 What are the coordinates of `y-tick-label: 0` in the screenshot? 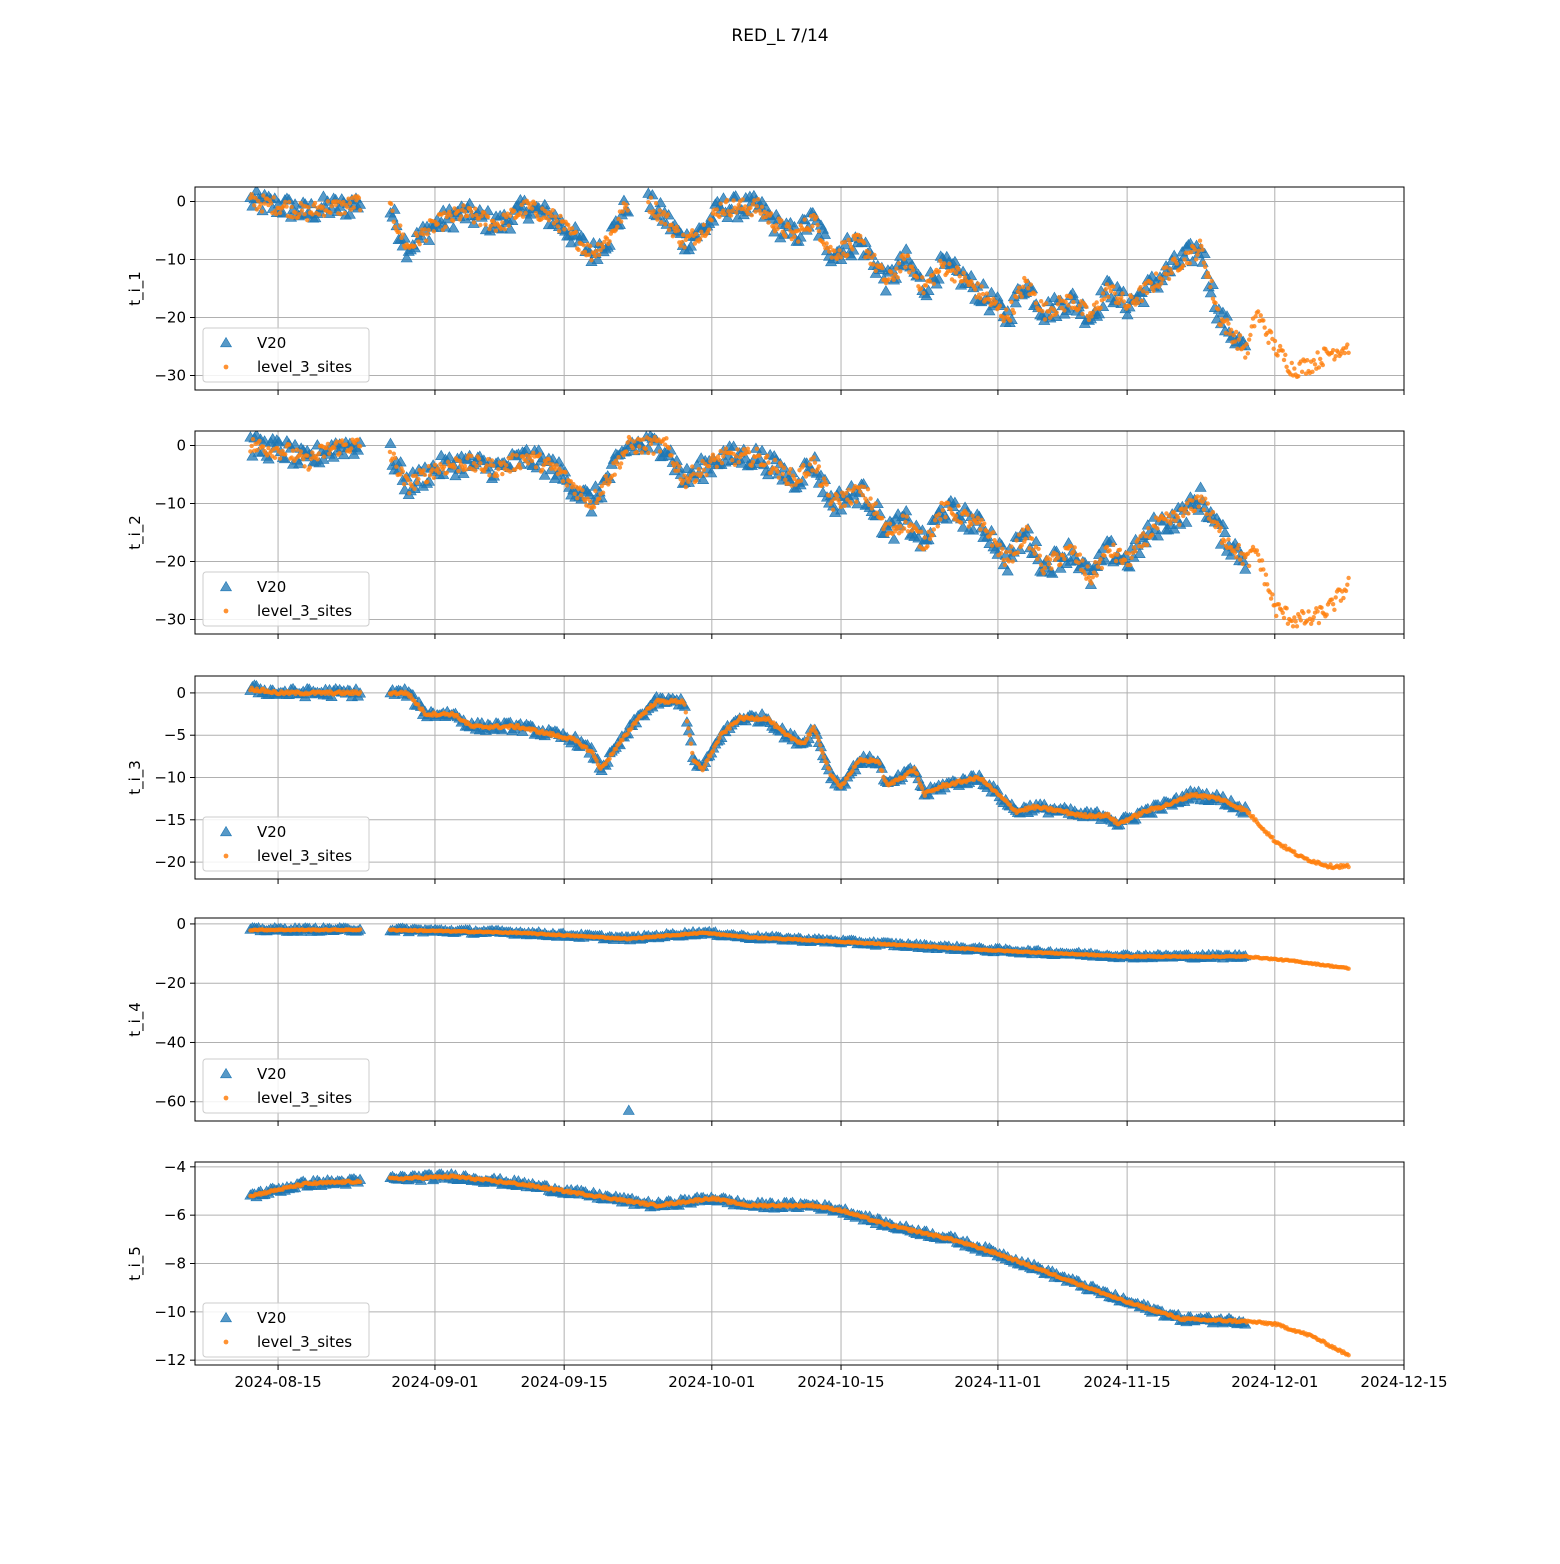 It's located at (181, 693).